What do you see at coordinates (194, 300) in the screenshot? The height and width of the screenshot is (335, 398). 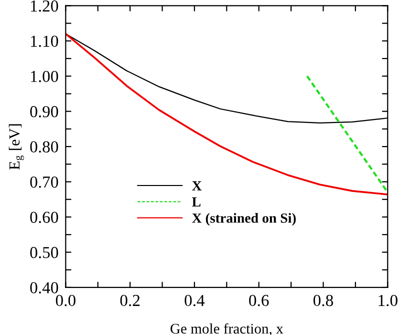 I see `x-tick-label: 0.4` at bounding box center [194, 300].